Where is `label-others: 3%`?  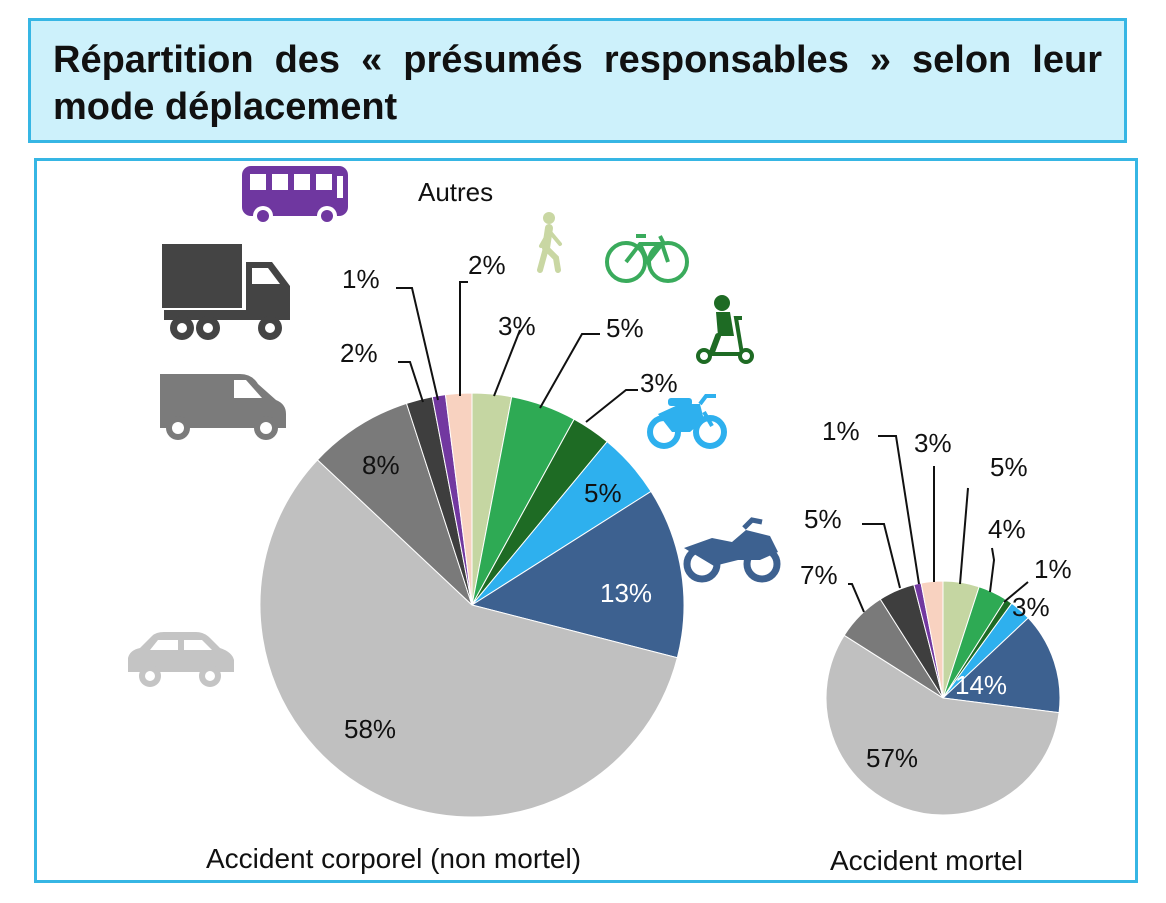 label-others: 3% is located at coordinates (933, 443).